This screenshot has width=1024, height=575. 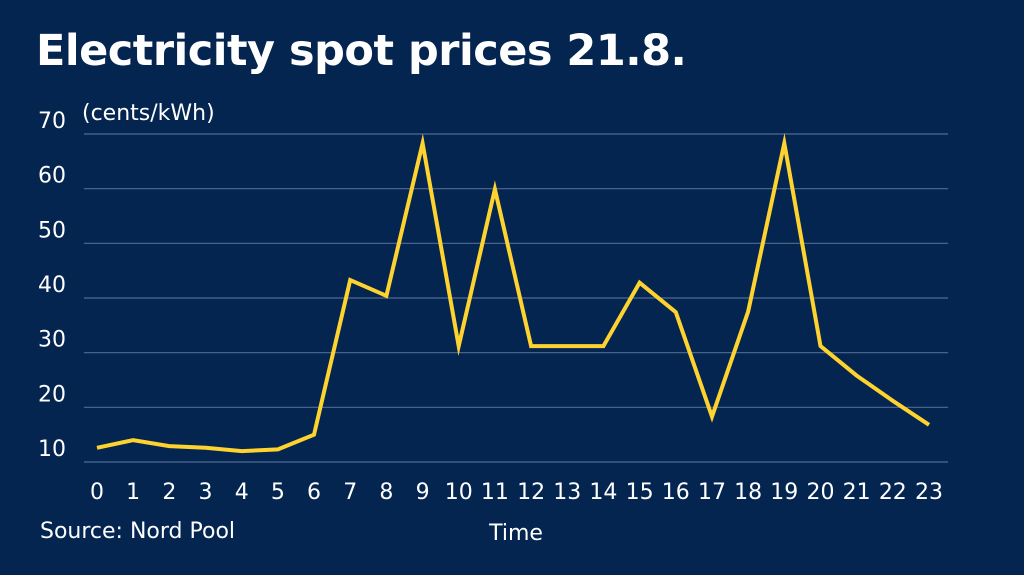 What do you see at coordinates (820, 492) in the screenshot?
I see `x-tick-label: 20` at bounding box center [820, 492].